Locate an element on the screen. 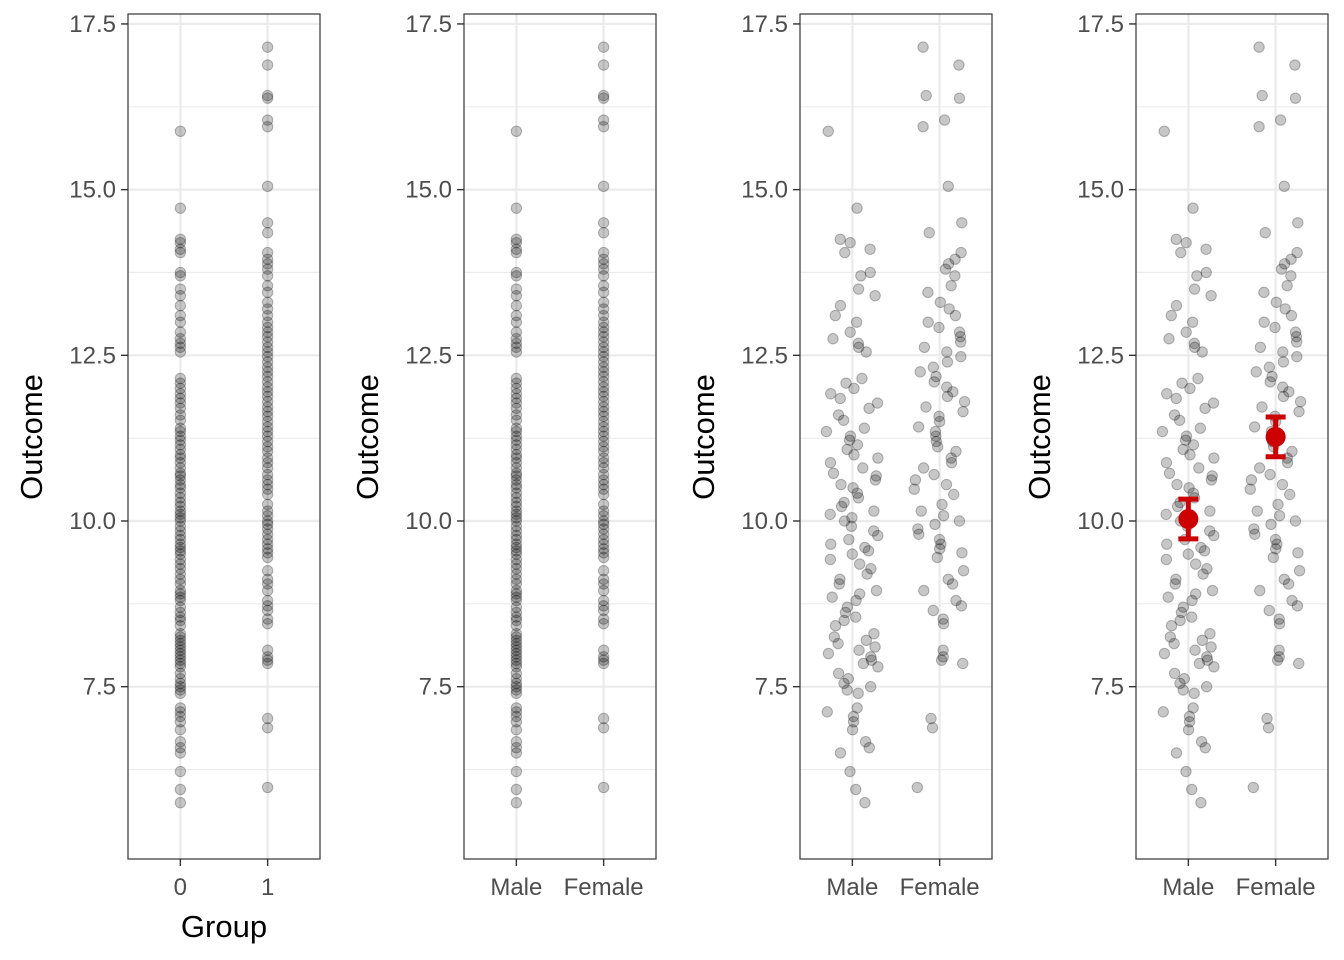 Image resolution: width=1344 pixels, height=960 pixels. y-tick-label: 12.5 is located at coordinates (428, 355).